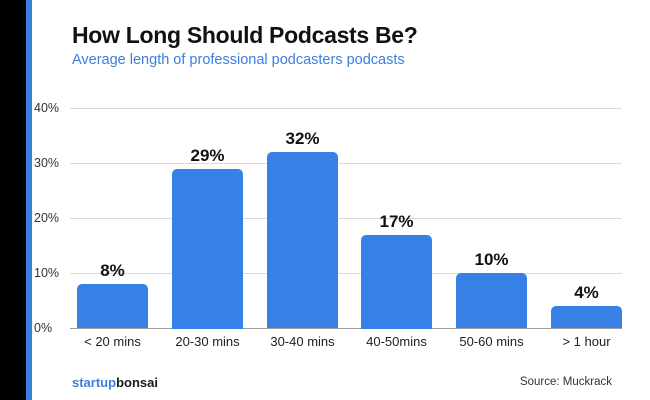  What do you see at coordinates (586, 292) in the screenshot?
I see `bar-value-label: 4%` at bounding box center [586, 292].